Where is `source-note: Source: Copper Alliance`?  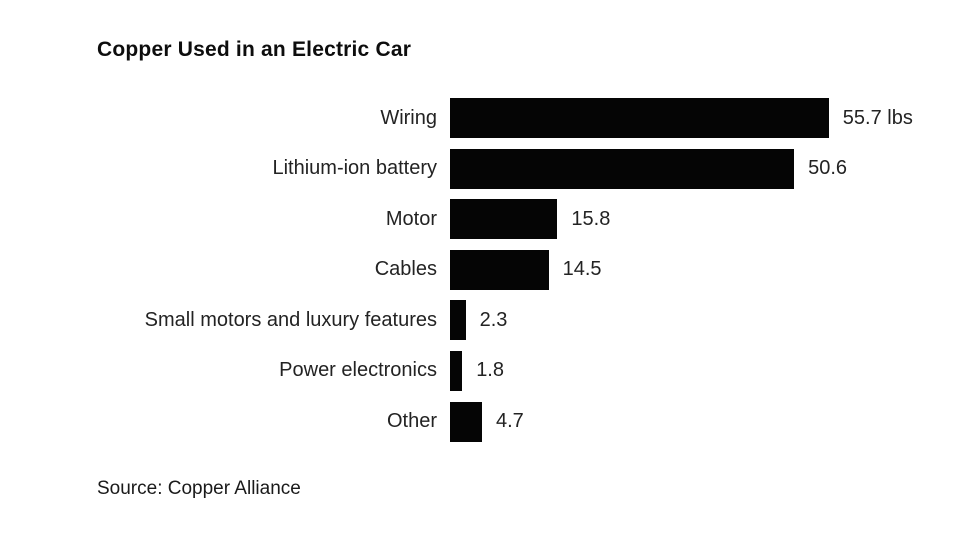 source-note: Source: Copper Alliance is located at coordinates (199, 488).